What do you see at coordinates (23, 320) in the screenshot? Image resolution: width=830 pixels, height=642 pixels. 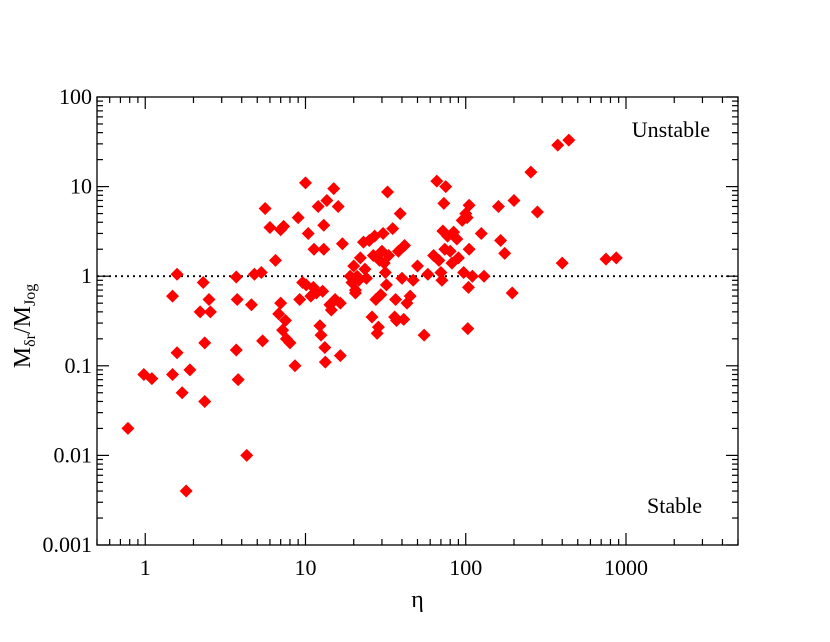 I see `y-axis-title-den: /M` at bounding box center [23, 320].